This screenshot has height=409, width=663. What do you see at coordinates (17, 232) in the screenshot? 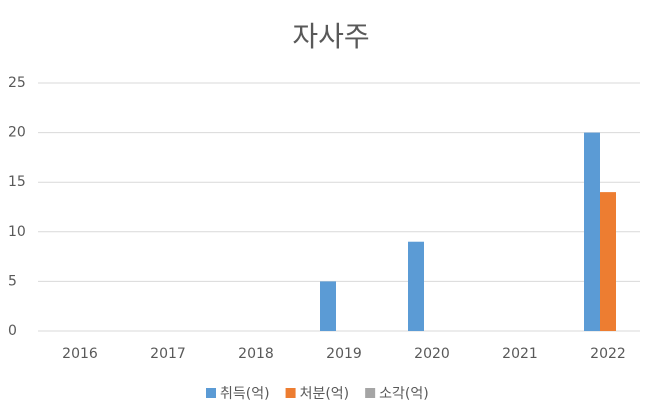
I see `y-tick-label: 10` at bounding box center [17, 232].